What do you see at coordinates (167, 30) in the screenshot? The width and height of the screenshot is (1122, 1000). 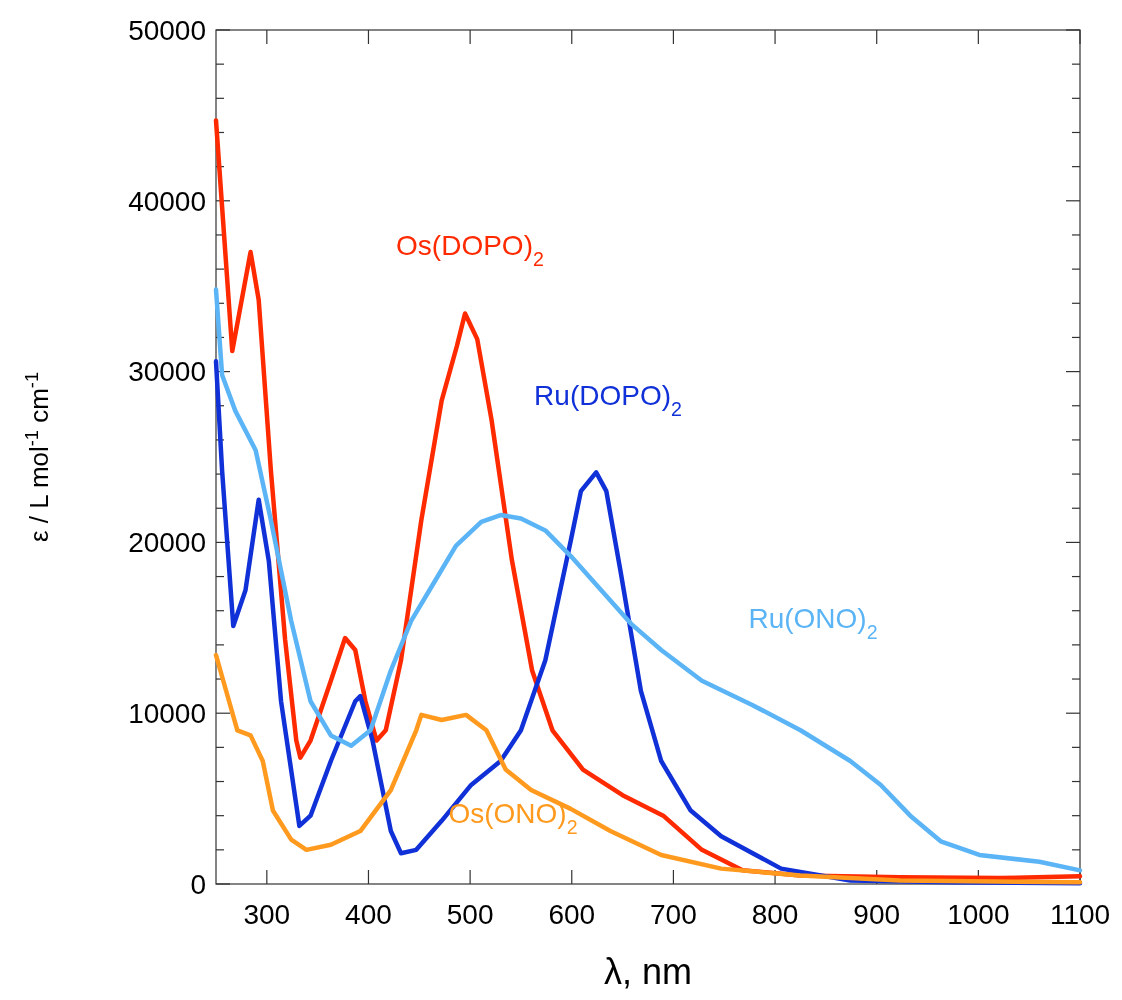 I see `y-tick-label: 50000` at bounding box center [167, 30].